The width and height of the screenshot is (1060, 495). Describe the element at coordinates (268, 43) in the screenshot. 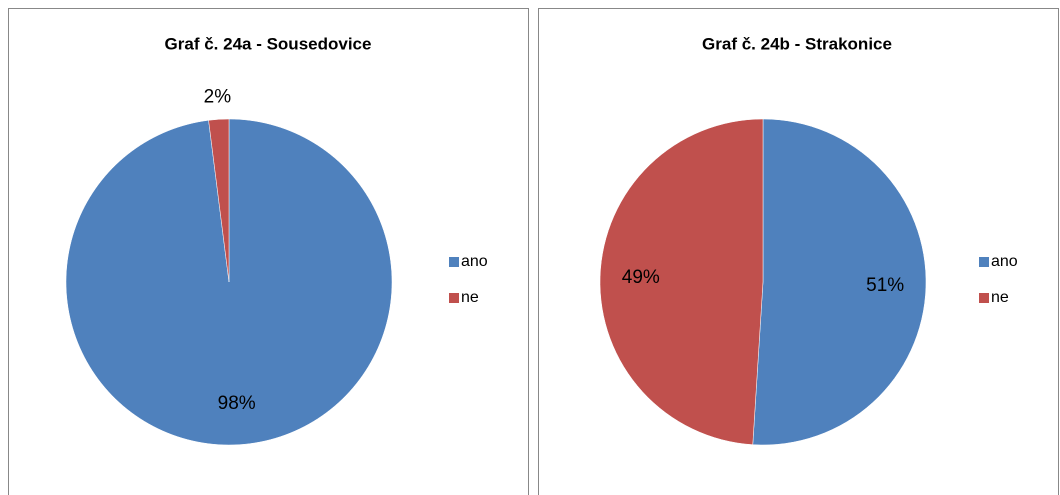

I see `chart-title: Graf č. 24a - Sousedovice` at that location.